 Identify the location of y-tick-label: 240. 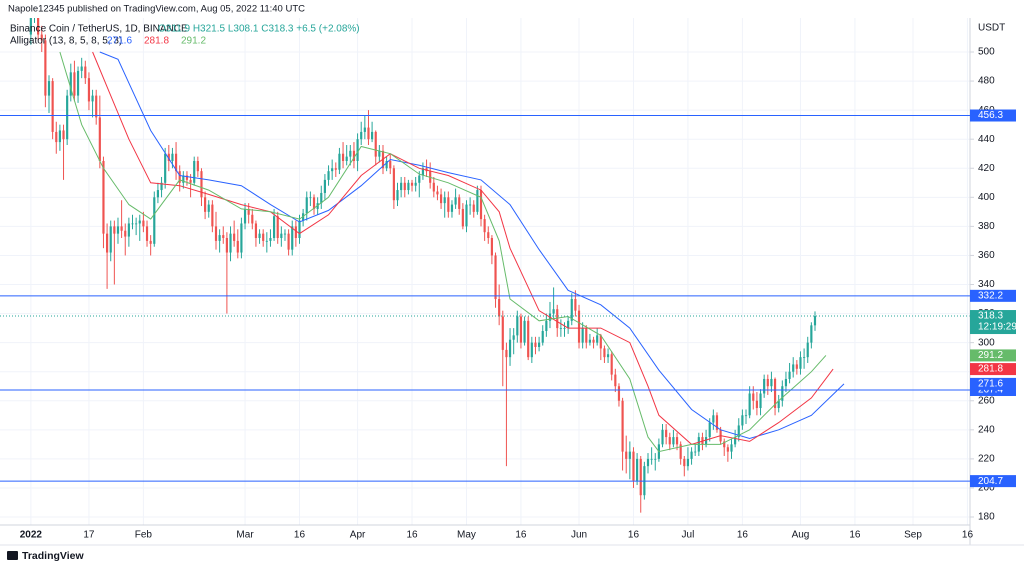
(986, 429).